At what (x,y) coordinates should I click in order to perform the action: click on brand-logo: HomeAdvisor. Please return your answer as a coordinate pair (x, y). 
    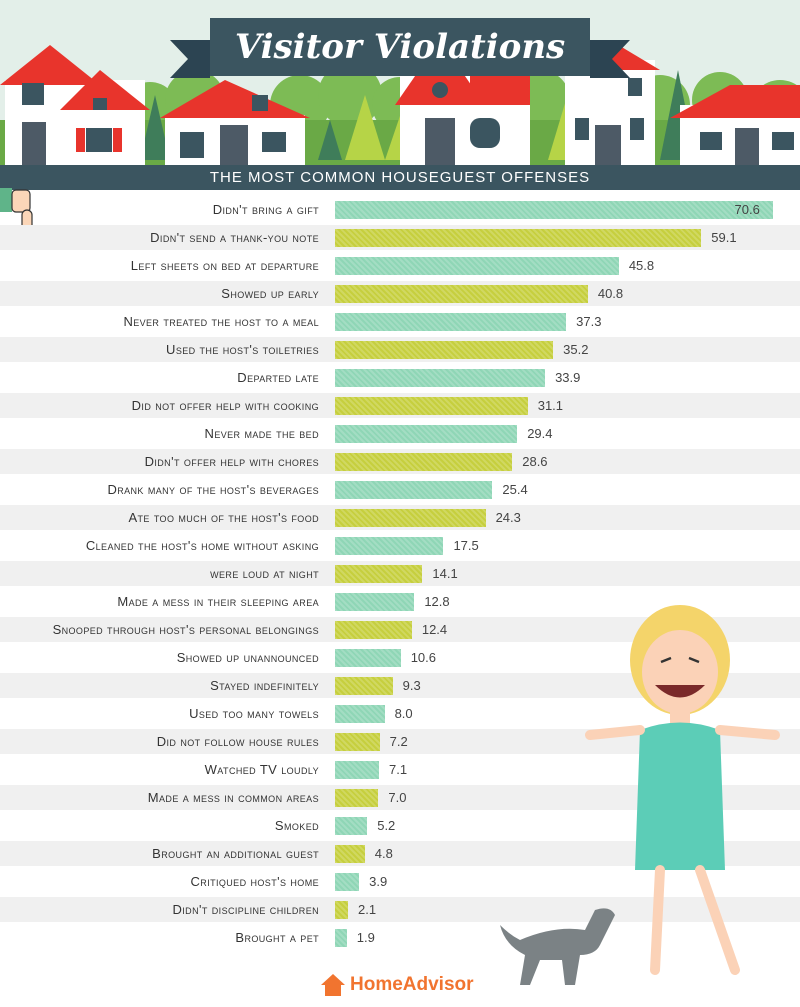
    Looking at the image, I should click on (397, 985).